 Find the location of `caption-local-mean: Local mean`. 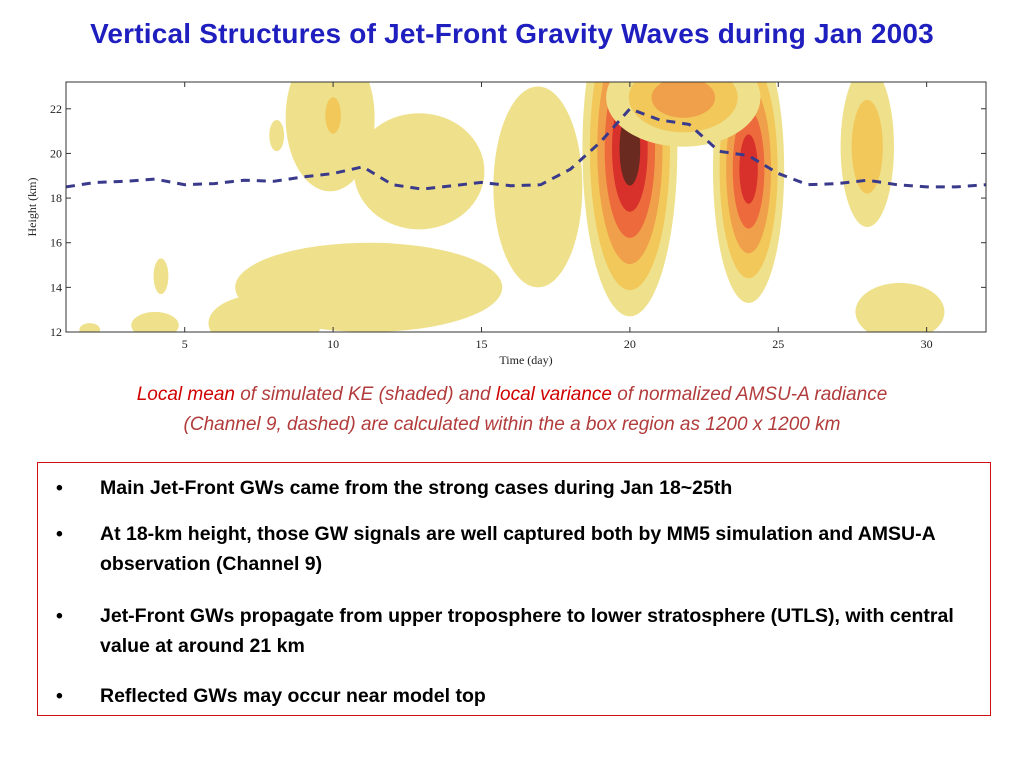

caption-local-mean: Local mean is located at coordinates (185, 394).